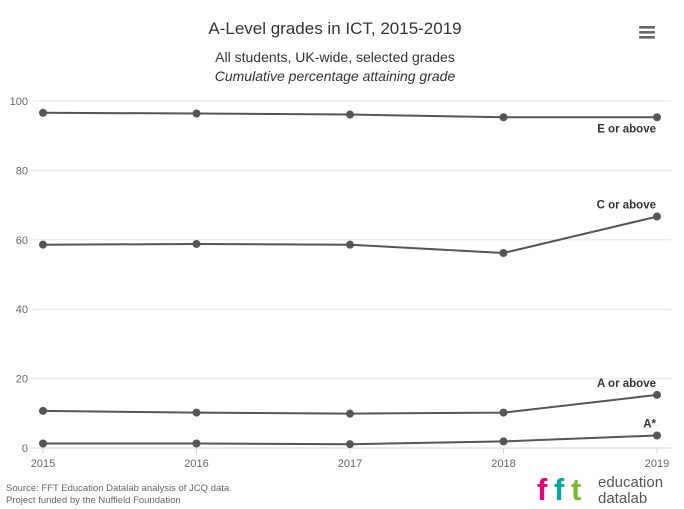  What do you see at coordinates (559, 489) in the screenshot?
I see `logo-letter-f2: f` at bounding box center [559, 489].